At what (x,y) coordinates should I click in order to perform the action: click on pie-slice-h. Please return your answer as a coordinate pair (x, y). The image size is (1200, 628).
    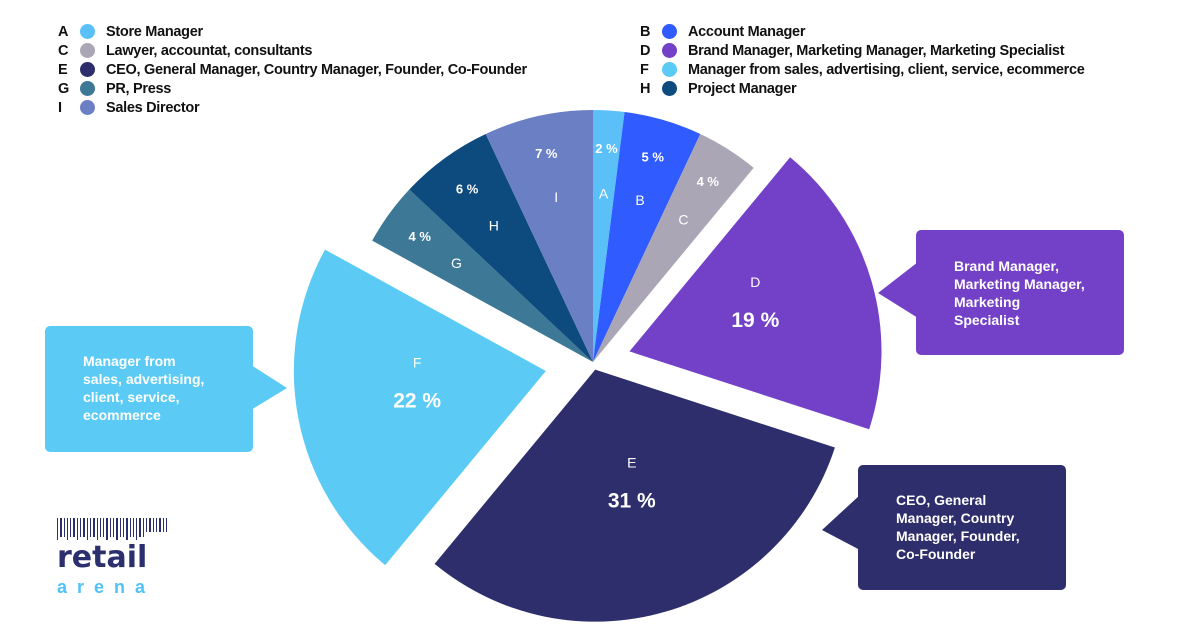
    Looking at the image, I should click on (501, 247).